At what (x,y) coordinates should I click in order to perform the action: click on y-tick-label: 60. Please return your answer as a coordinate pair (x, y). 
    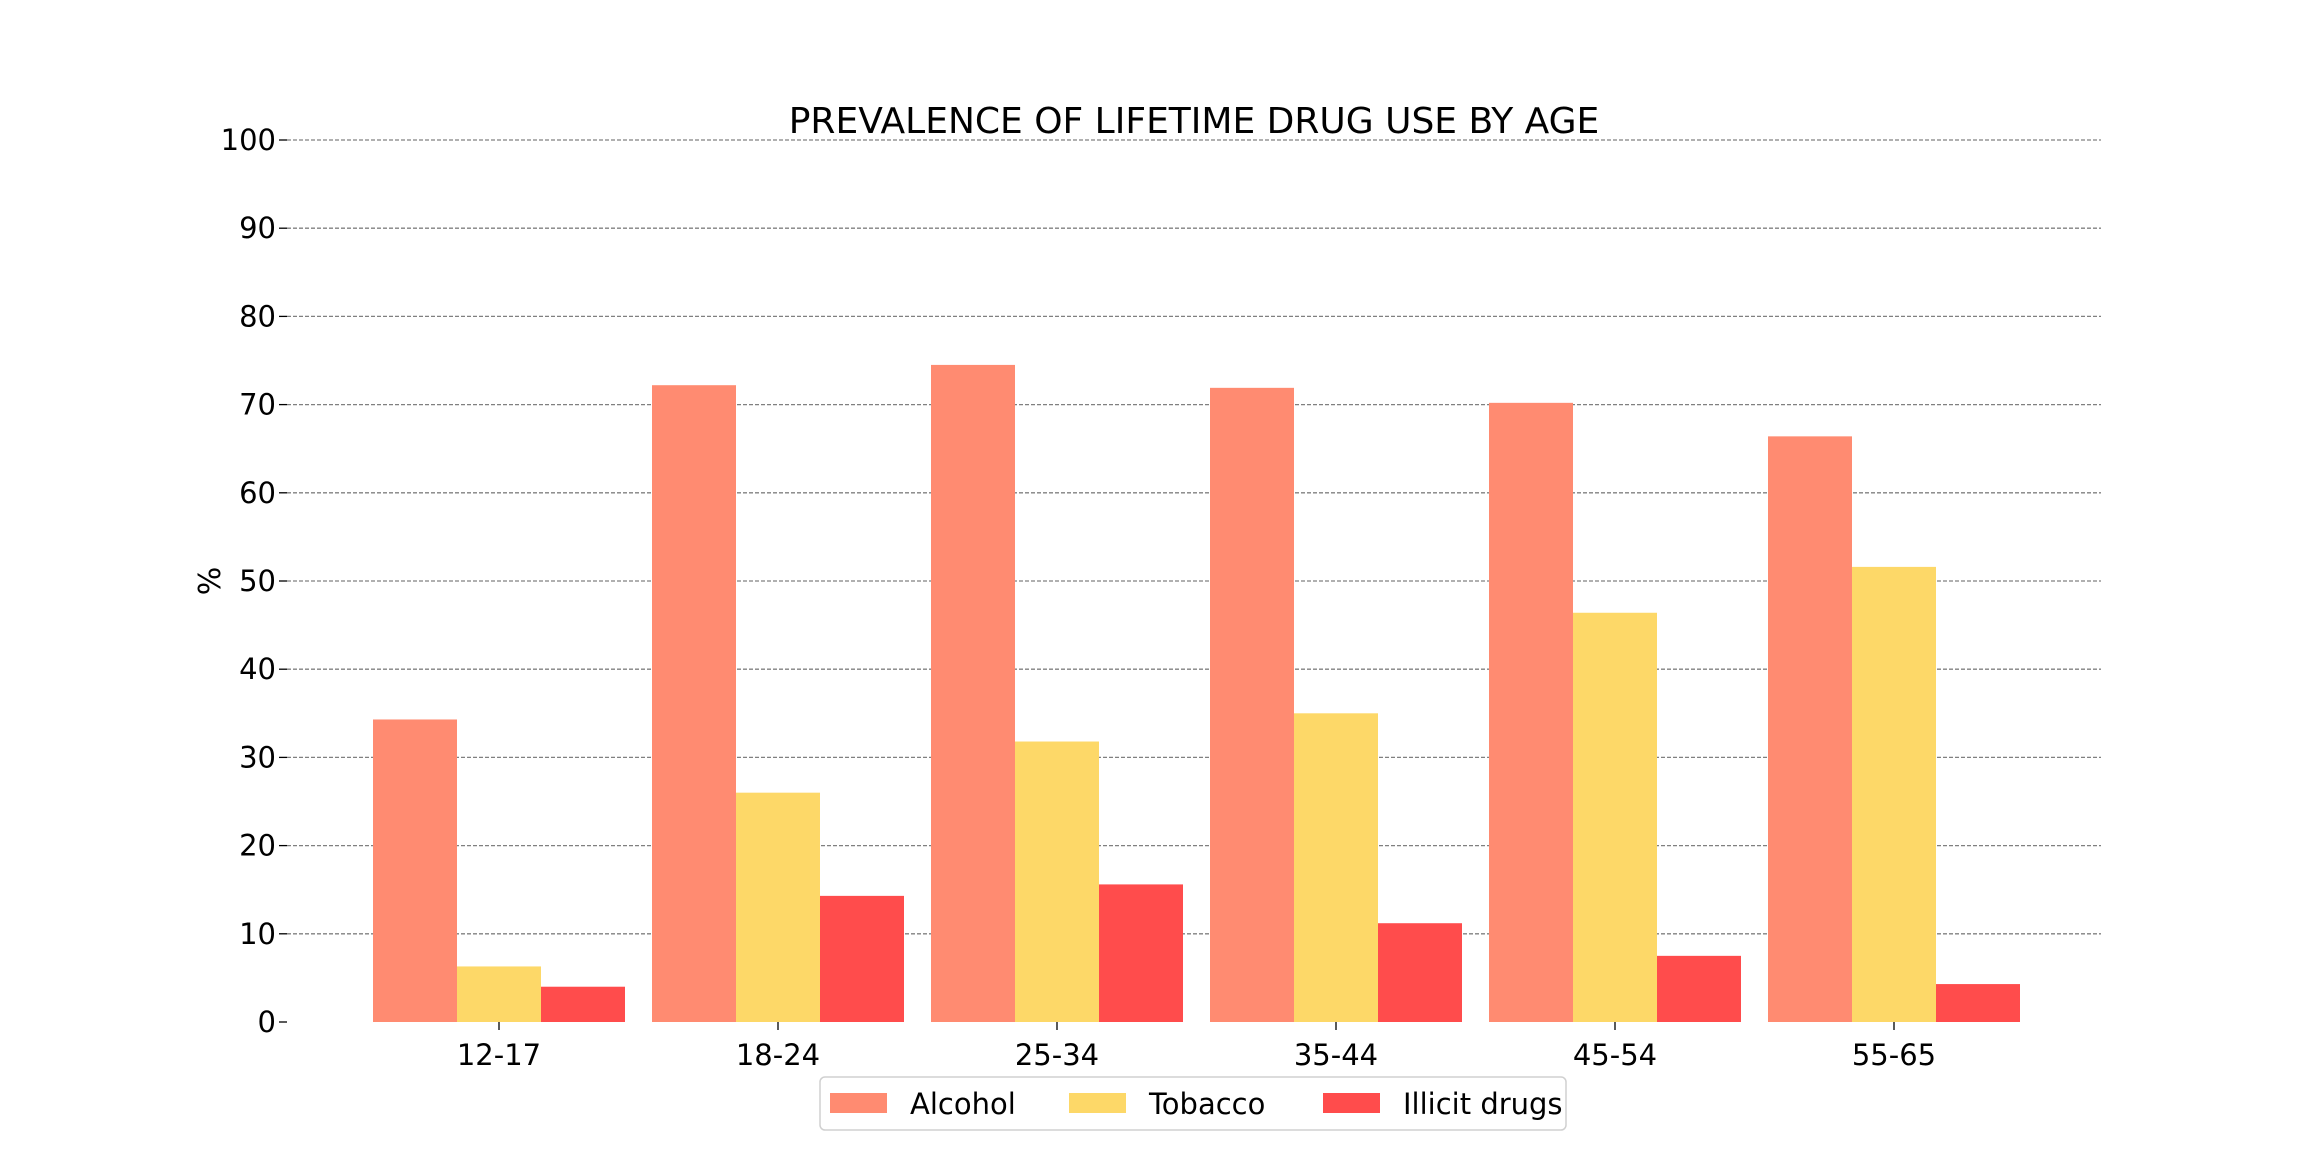
    Looking at the image, I should click on (257, 493).